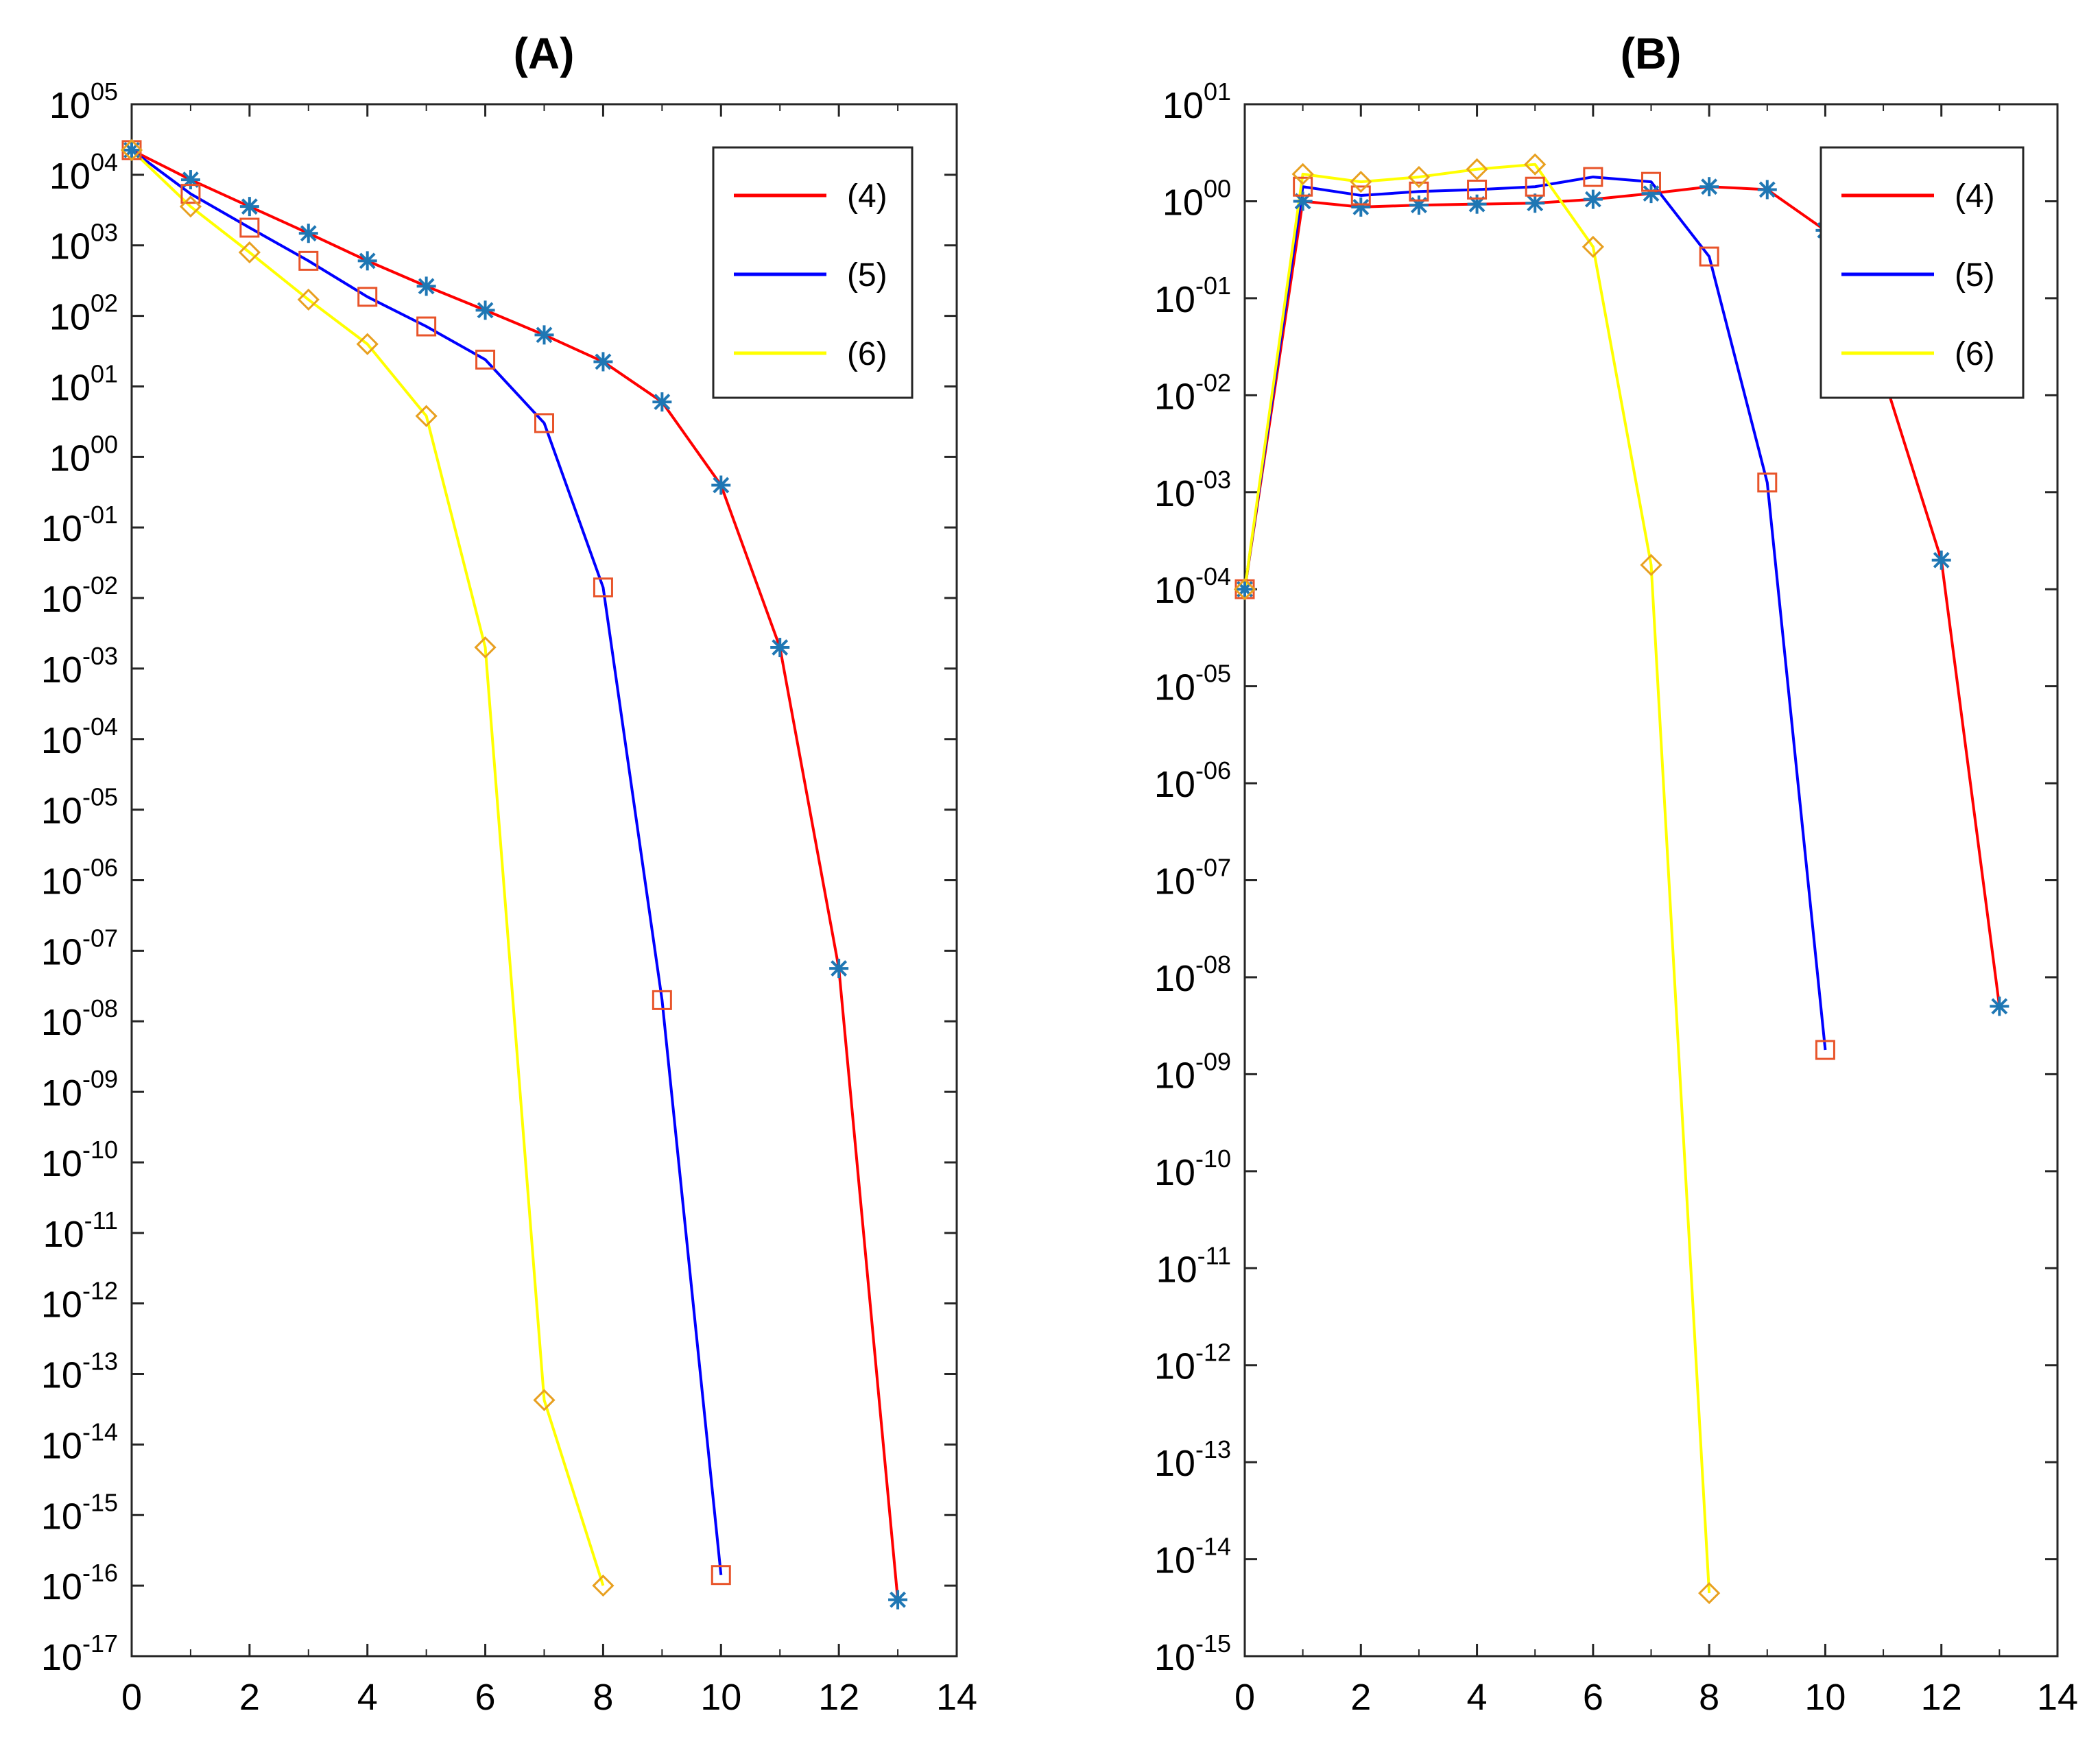  What do you see at coordinates (2057, 1697) in the screenshot?
I see `x-tick-label: 14` at bounding box center [2057, 1697].